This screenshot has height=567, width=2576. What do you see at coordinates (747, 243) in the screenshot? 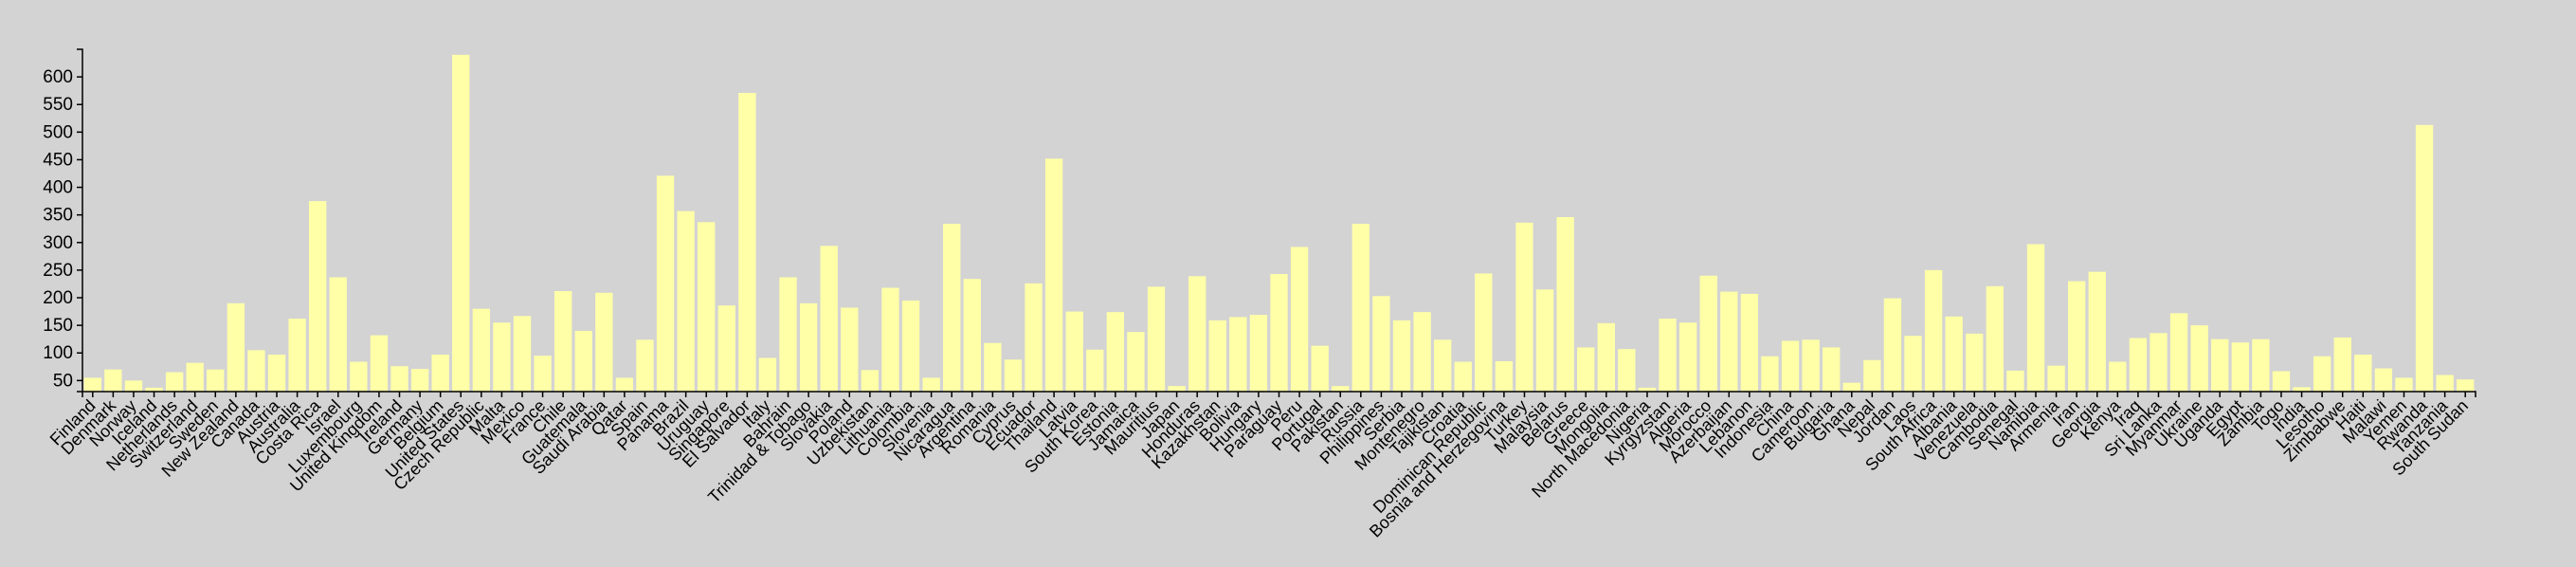
I see `bar-el-salvador` at bounding box center [747, 243].